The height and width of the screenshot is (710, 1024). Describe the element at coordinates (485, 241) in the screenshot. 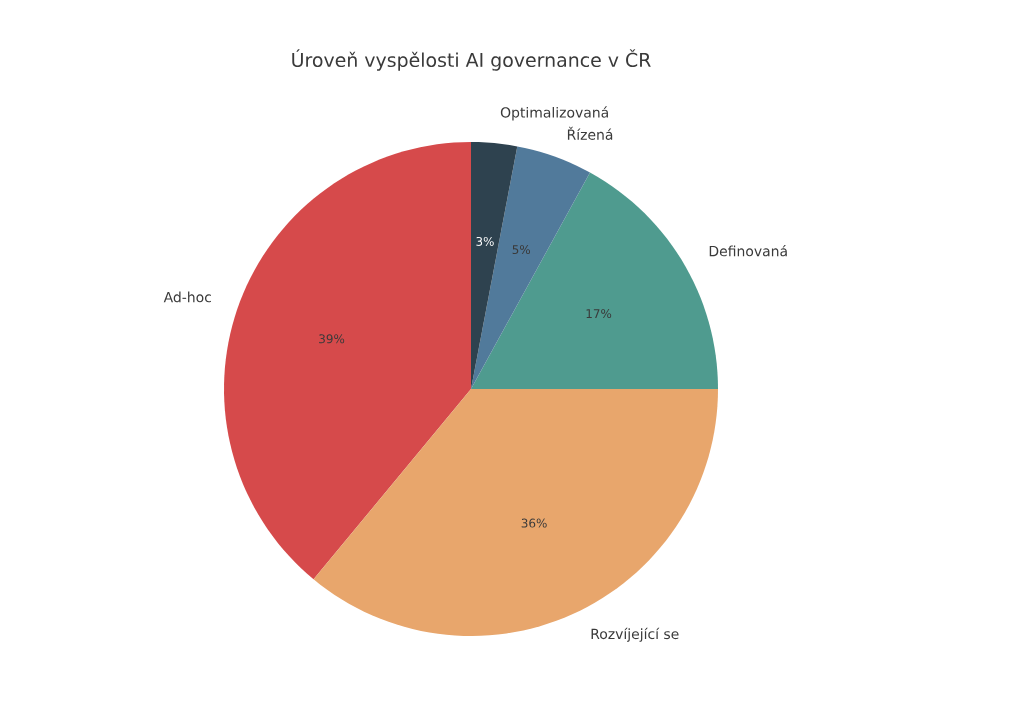

I see `data-label: 3%` at that location.